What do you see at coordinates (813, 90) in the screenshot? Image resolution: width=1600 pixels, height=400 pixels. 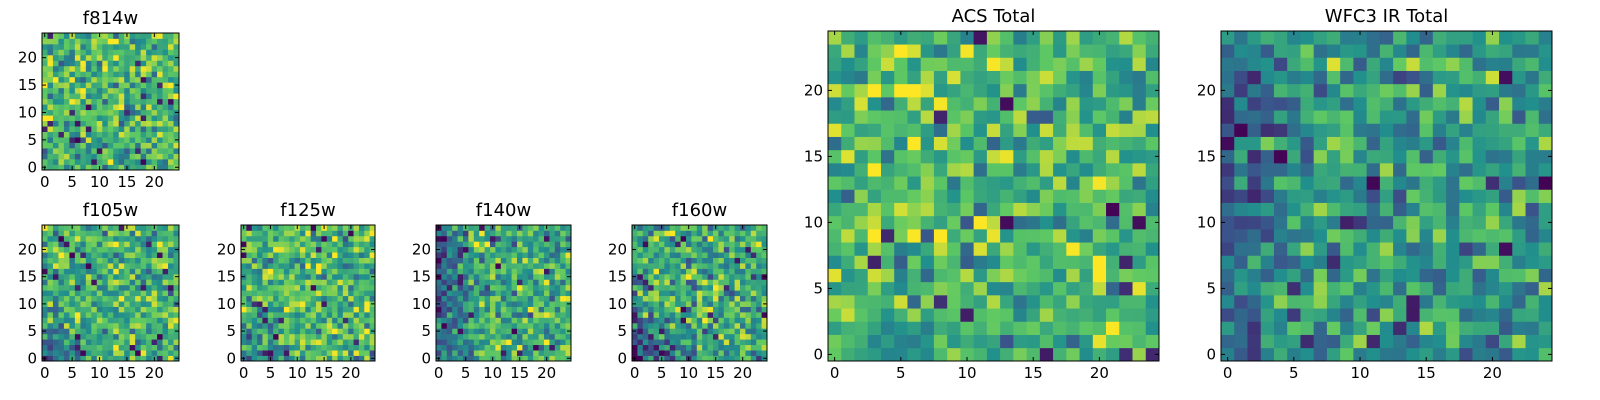 I see `y-tick-label: 20` at bounding box center [813, 90].